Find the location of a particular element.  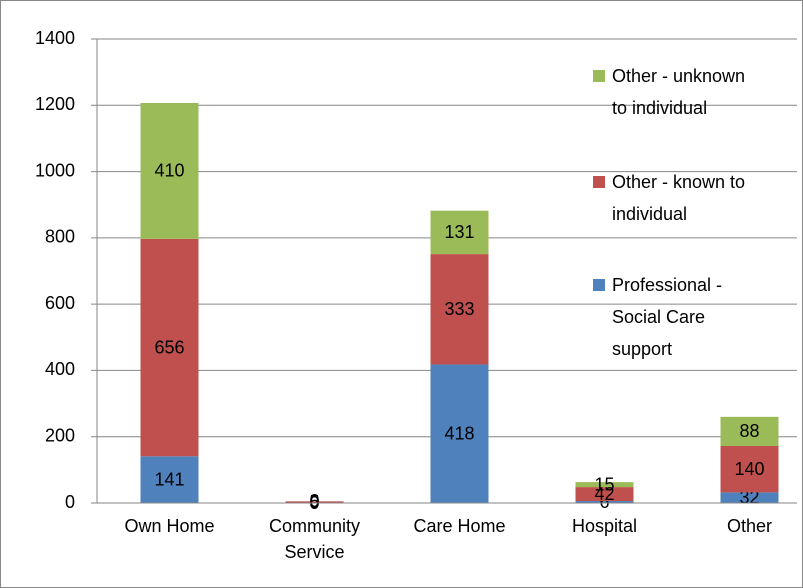

data-label: 656 is located at coordinates (169, 347).